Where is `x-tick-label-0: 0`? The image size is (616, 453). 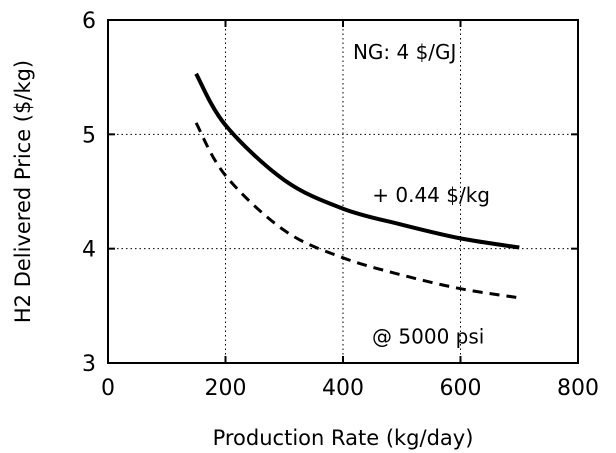
x-tick-label-0: 0 is located at coordinates (108, 388).